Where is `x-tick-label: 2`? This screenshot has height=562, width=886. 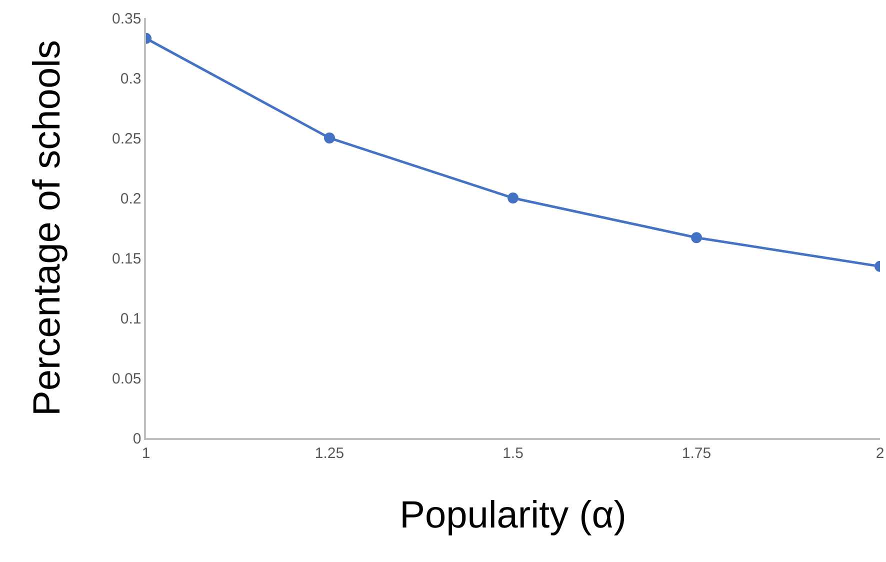
x-tick-label: 2 is located at coordinates (880, 453).